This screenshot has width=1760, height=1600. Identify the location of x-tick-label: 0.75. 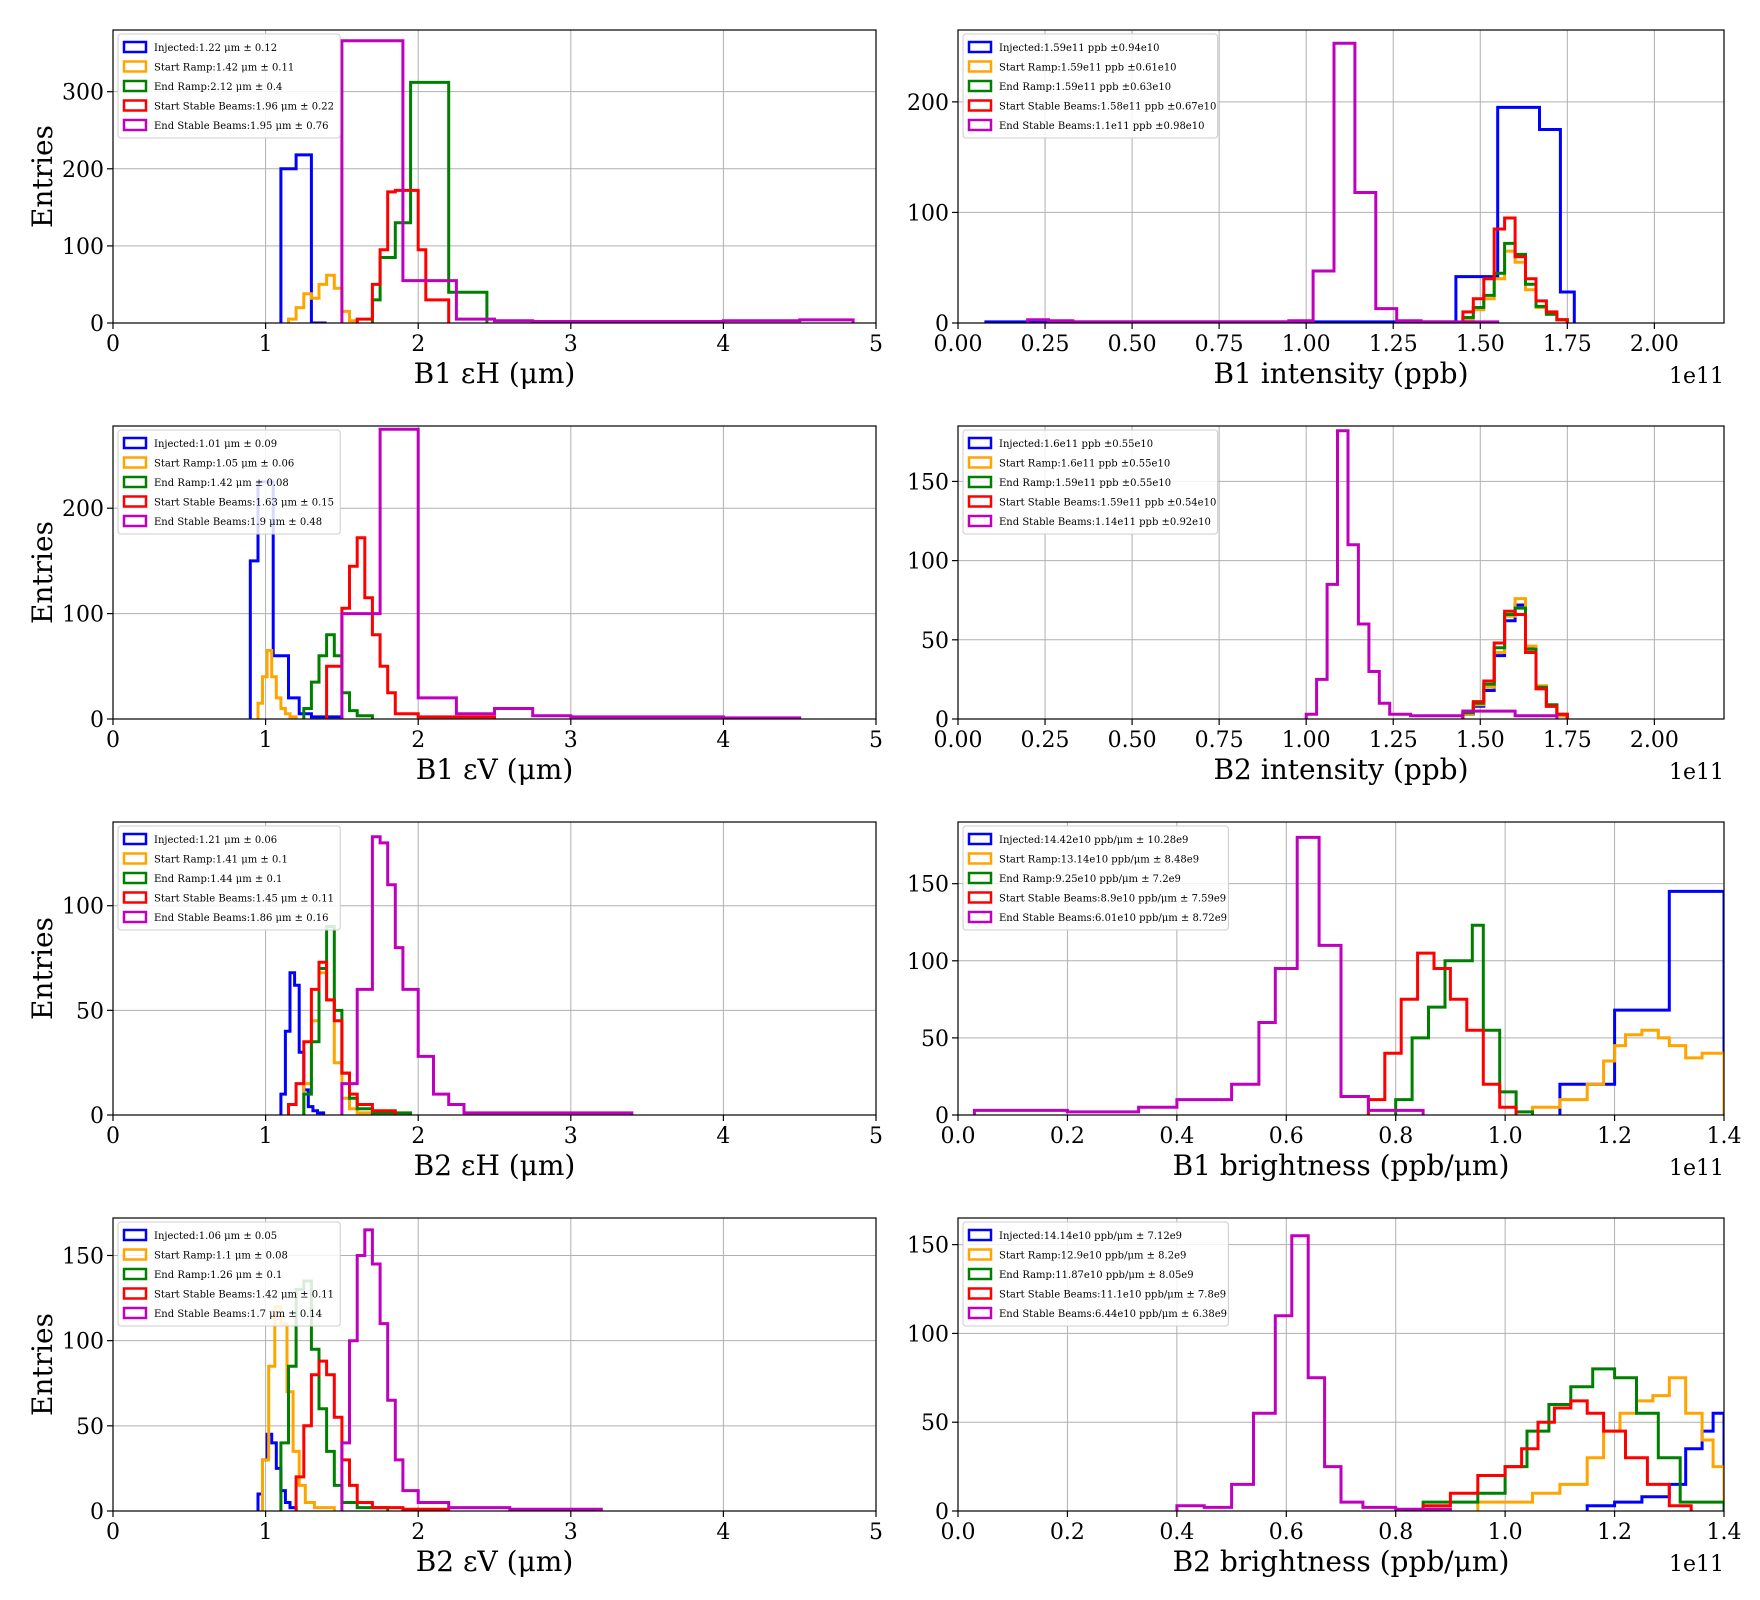
(1219, 344).